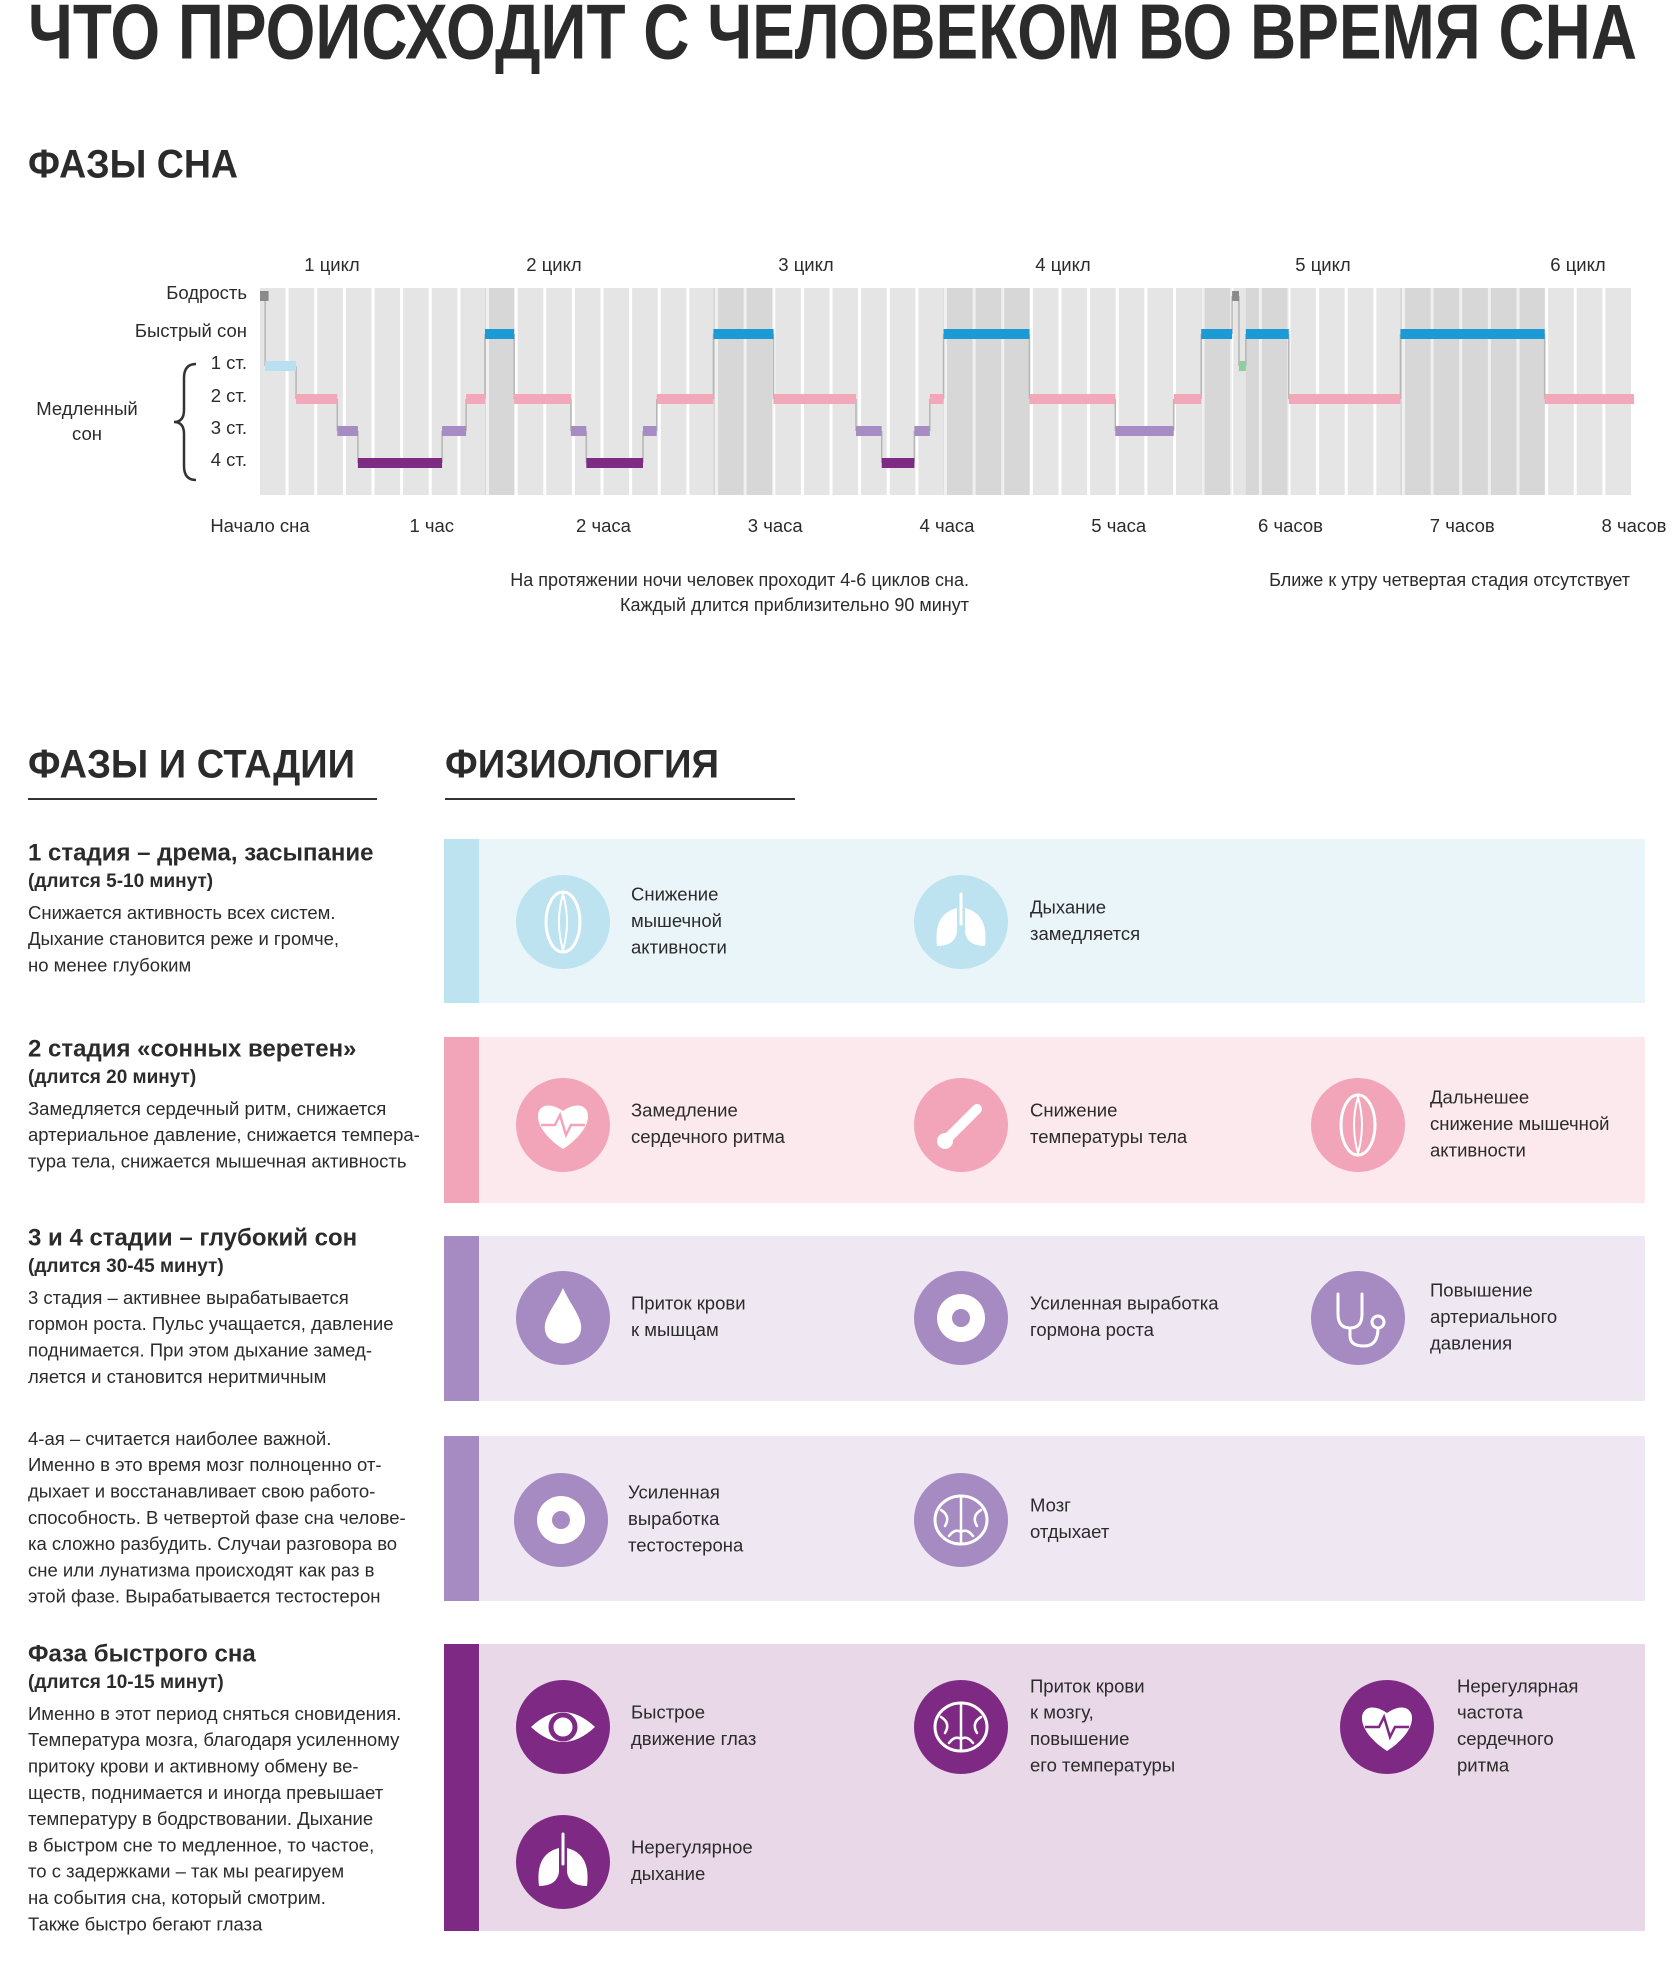 This screenshot has width=1680, height=1976. Describe the element at coordinates (1634, 525) in the screenshot. I see `x-tick-label: 8 часов` at that location.